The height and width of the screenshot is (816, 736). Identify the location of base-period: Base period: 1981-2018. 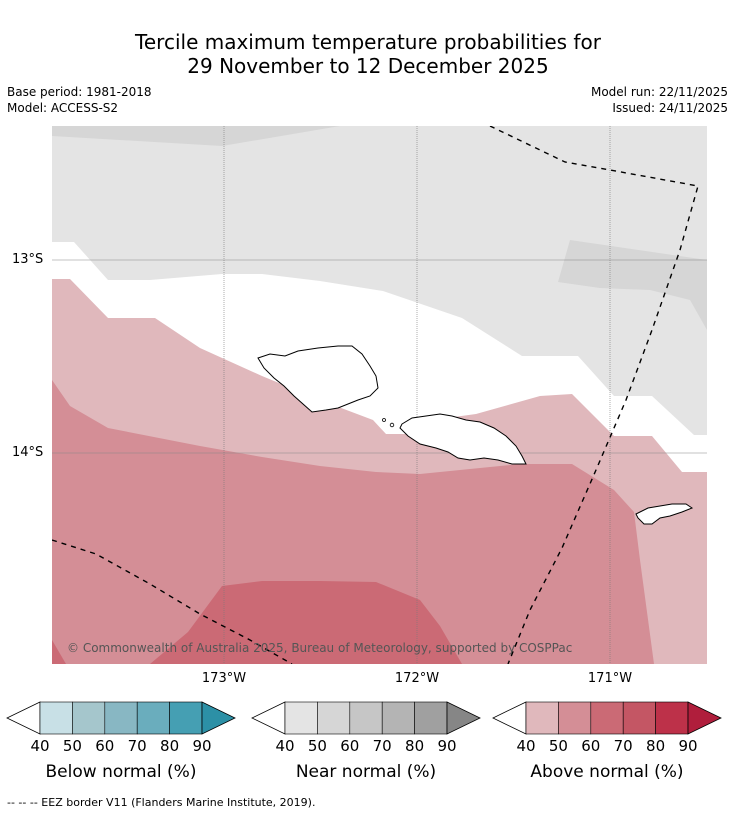
(79, 92).